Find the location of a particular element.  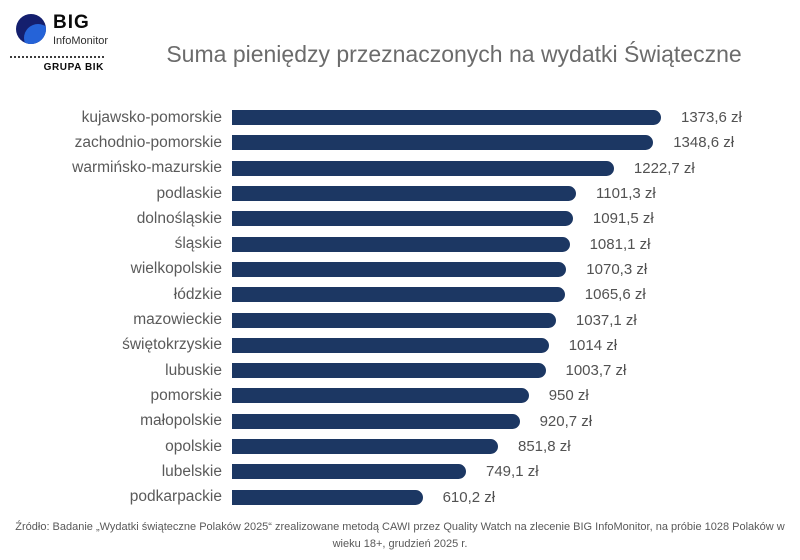

category-label: opolskie is located at coordinates (193, 446).